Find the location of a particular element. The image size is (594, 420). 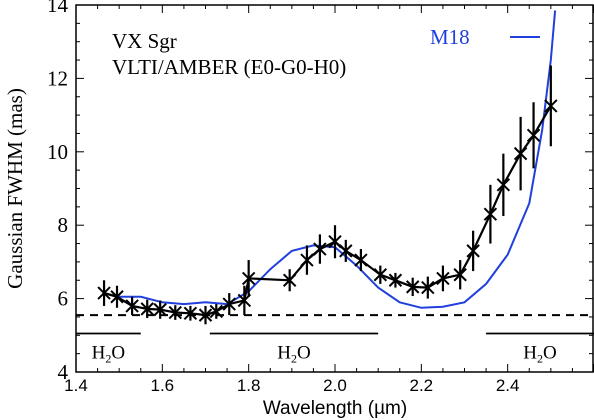

y-axis-label: Gaussian FWHM (mas) is located at coordinates (15, 188).